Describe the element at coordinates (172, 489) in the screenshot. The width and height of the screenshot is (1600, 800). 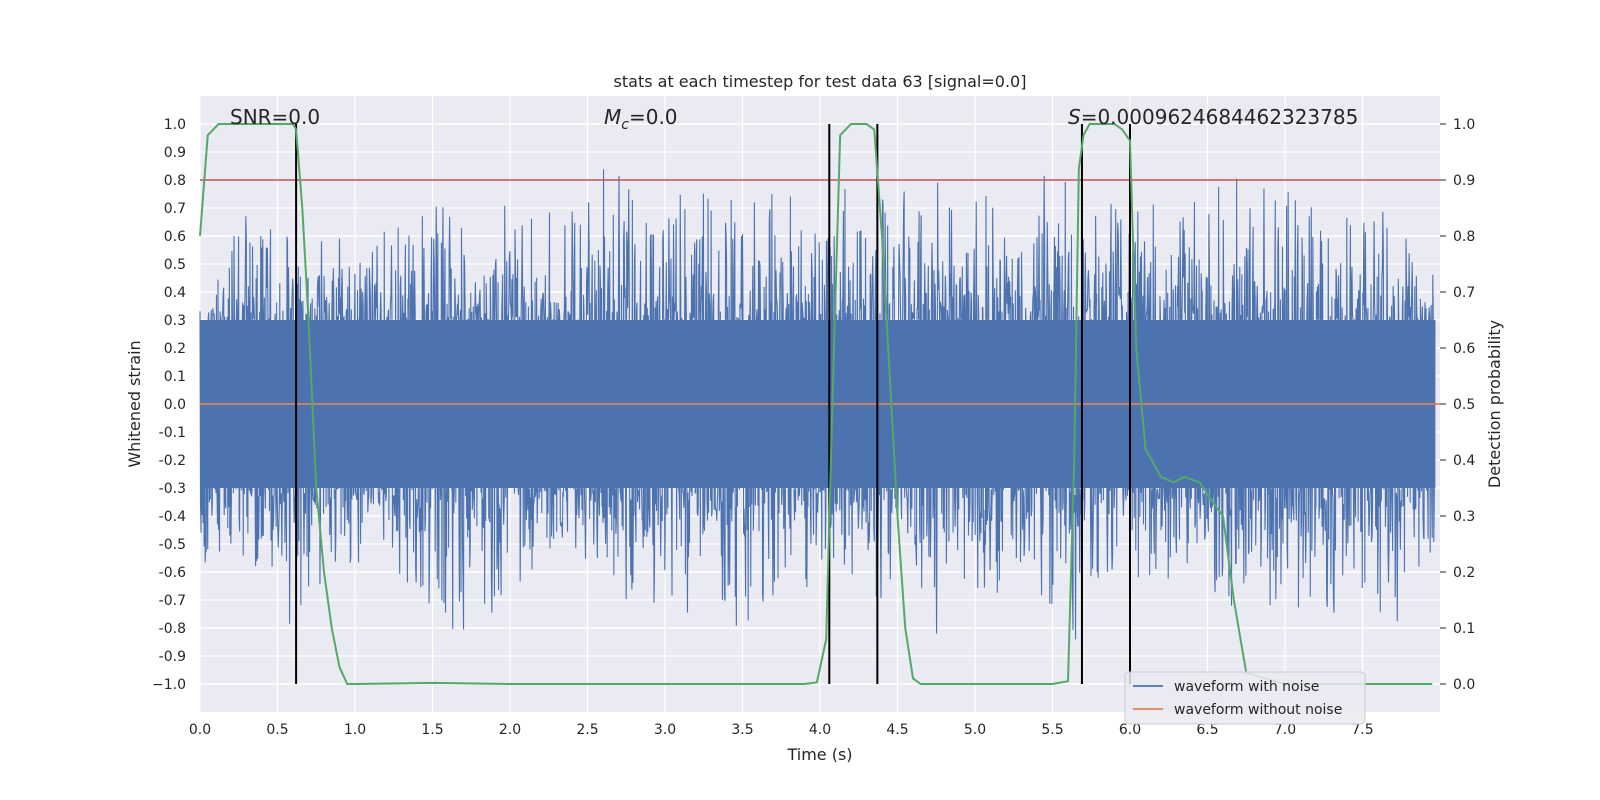
I see `y-tick-label: -0.3` at that location.